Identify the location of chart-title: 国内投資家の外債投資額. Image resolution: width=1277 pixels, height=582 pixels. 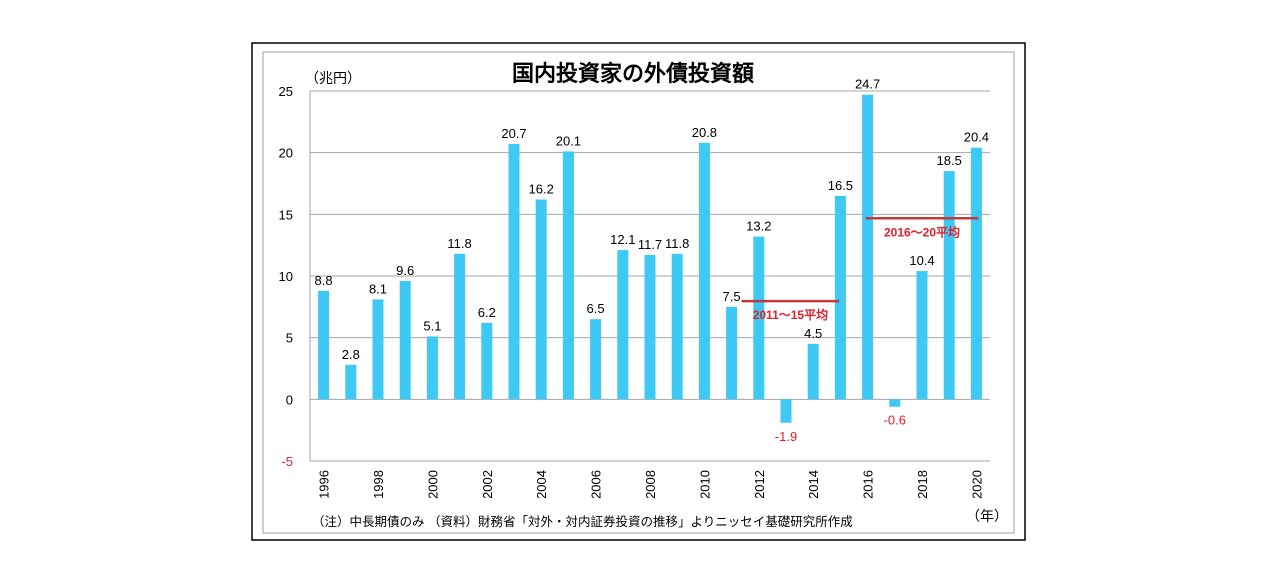
(633, 73).